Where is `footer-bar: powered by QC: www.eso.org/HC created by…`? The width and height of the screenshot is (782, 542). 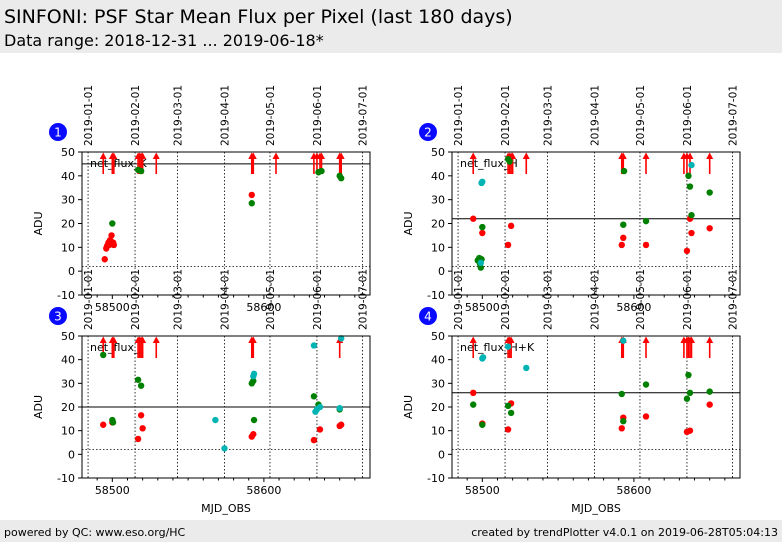
footer-bar: powered by QC: www.eso.org/HC created by… is located at coordinates (391, 531).